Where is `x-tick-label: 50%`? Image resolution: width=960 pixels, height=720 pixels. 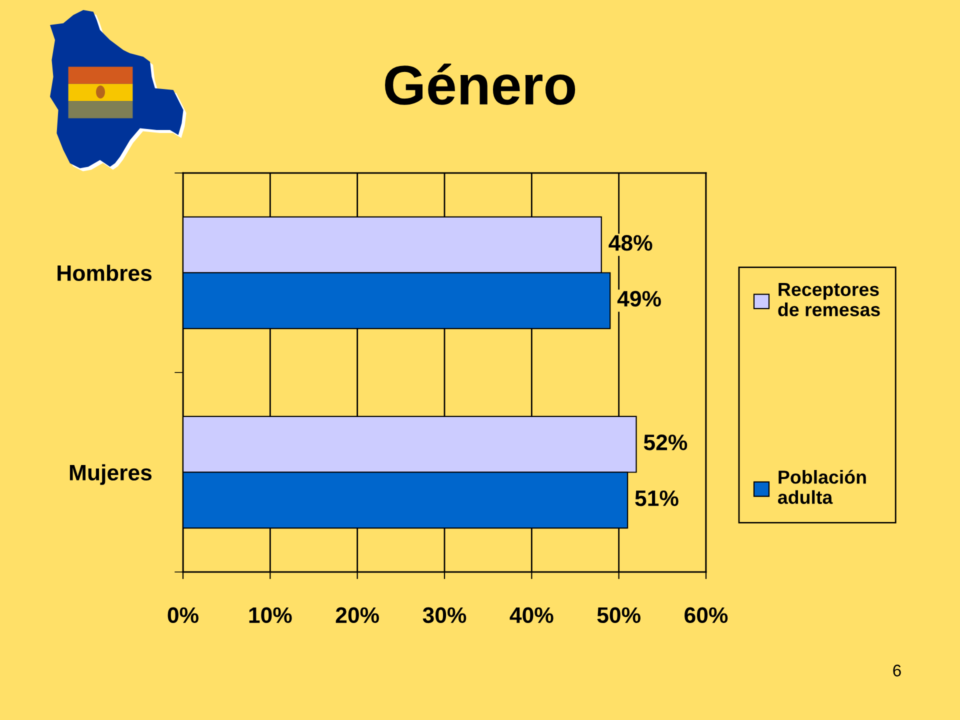 x-tick-label: 50% is located at coordinates (618, 615).